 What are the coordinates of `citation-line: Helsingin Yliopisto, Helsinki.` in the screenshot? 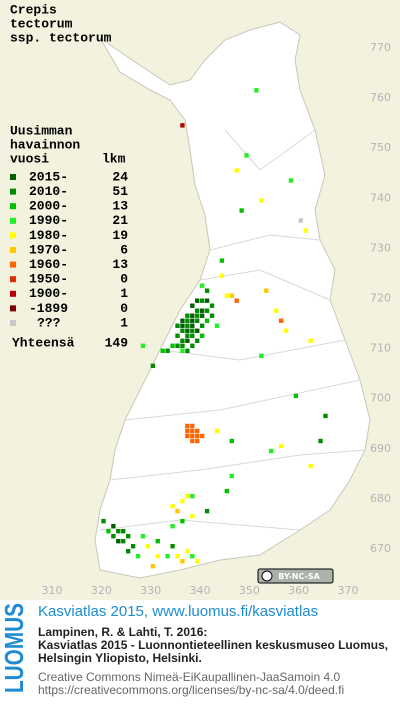 It's located at (120, 658).